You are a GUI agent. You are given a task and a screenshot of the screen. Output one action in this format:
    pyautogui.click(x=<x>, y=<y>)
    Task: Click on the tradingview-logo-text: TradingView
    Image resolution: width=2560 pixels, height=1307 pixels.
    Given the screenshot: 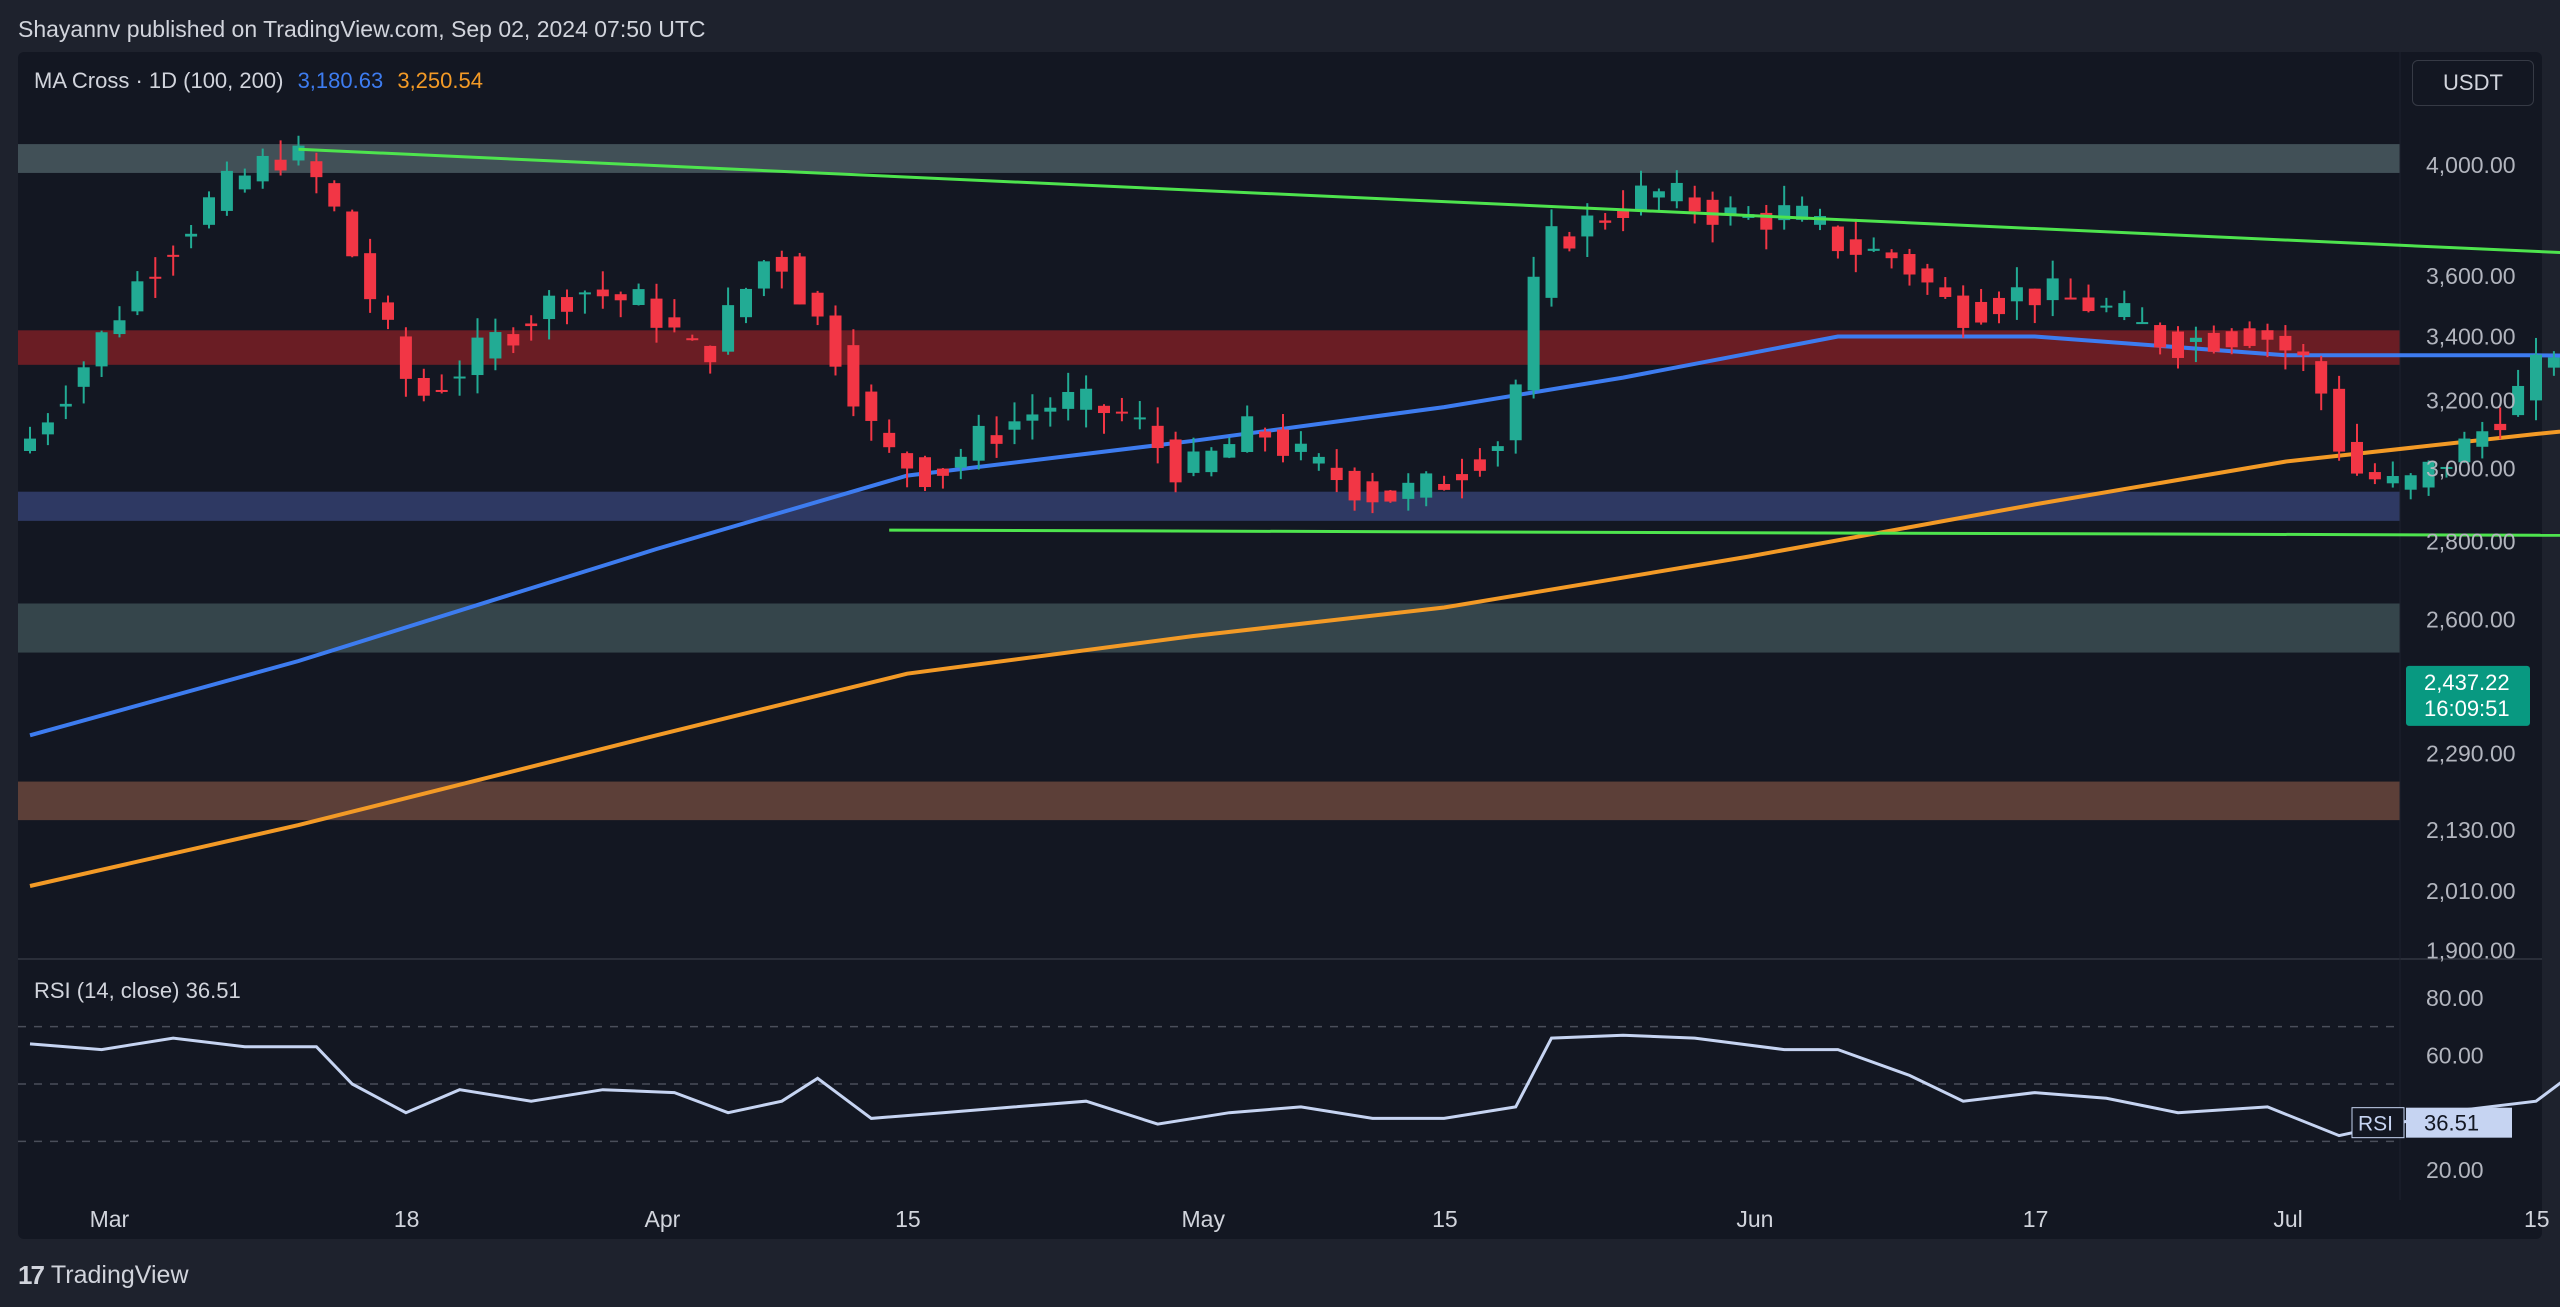 What is the action you would take?
    pyautogui.click(x=119, y=1275)
    